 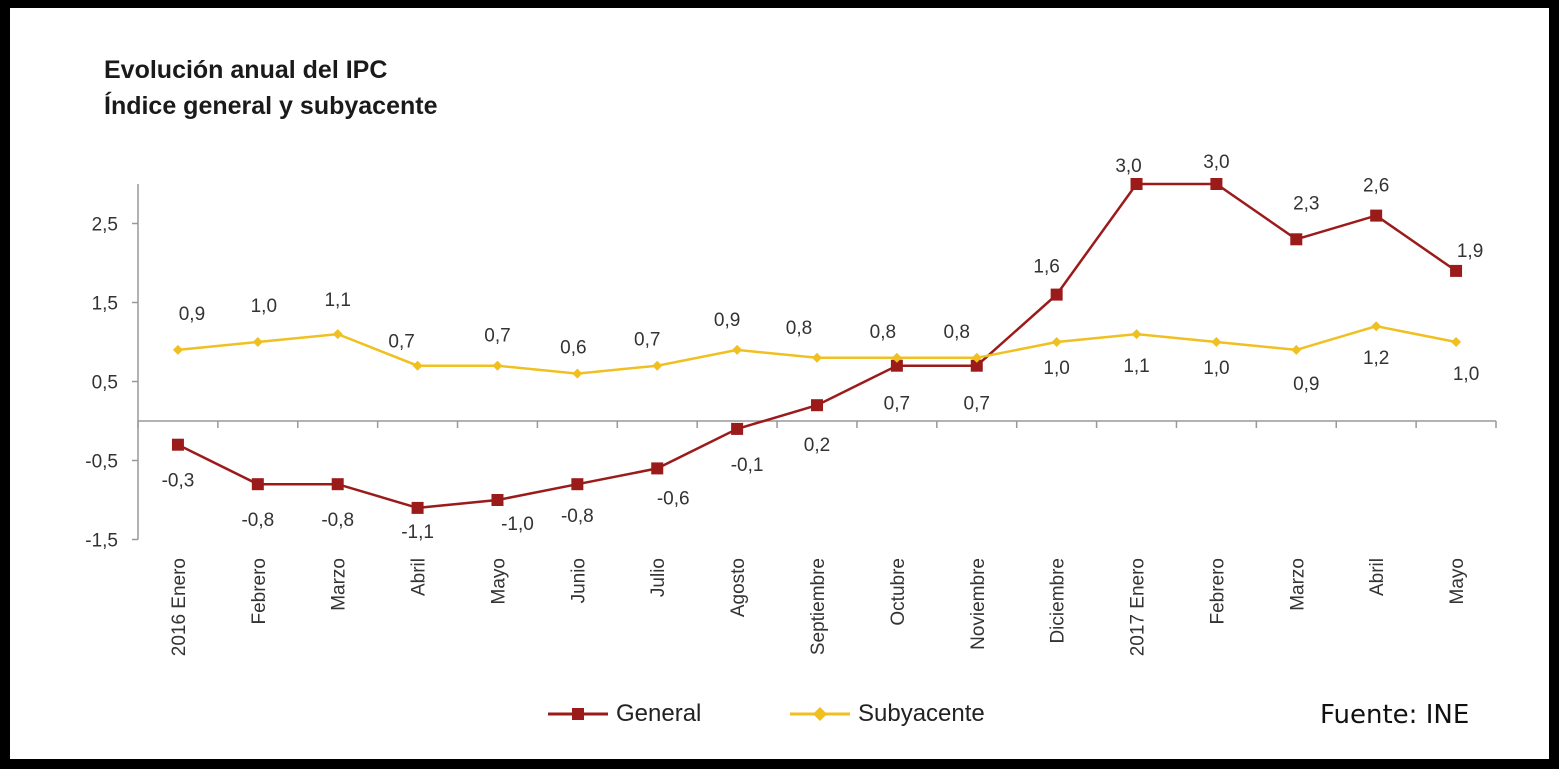 What do you see at coordinates (624, 714) in the screenshot?
I see `legend-general: General` at bounding box center [624, 714].